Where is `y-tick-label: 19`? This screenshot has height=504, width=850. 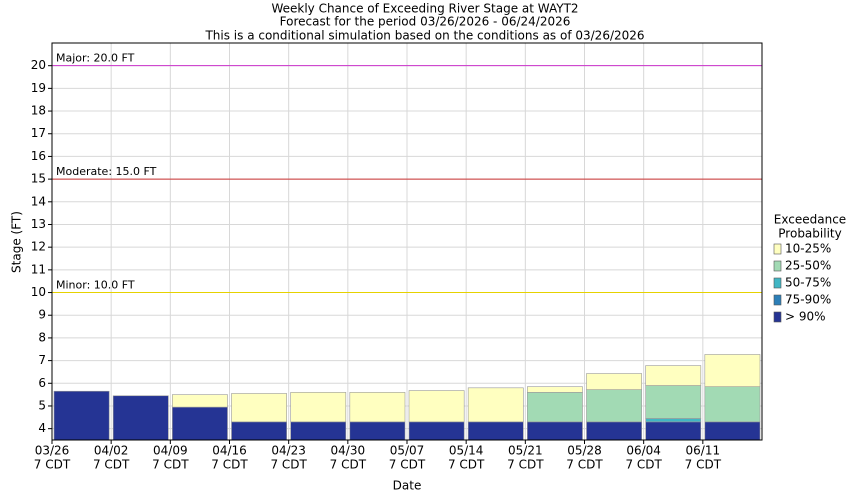
y-tick-label: 19 is located at coordinates (38, 88).